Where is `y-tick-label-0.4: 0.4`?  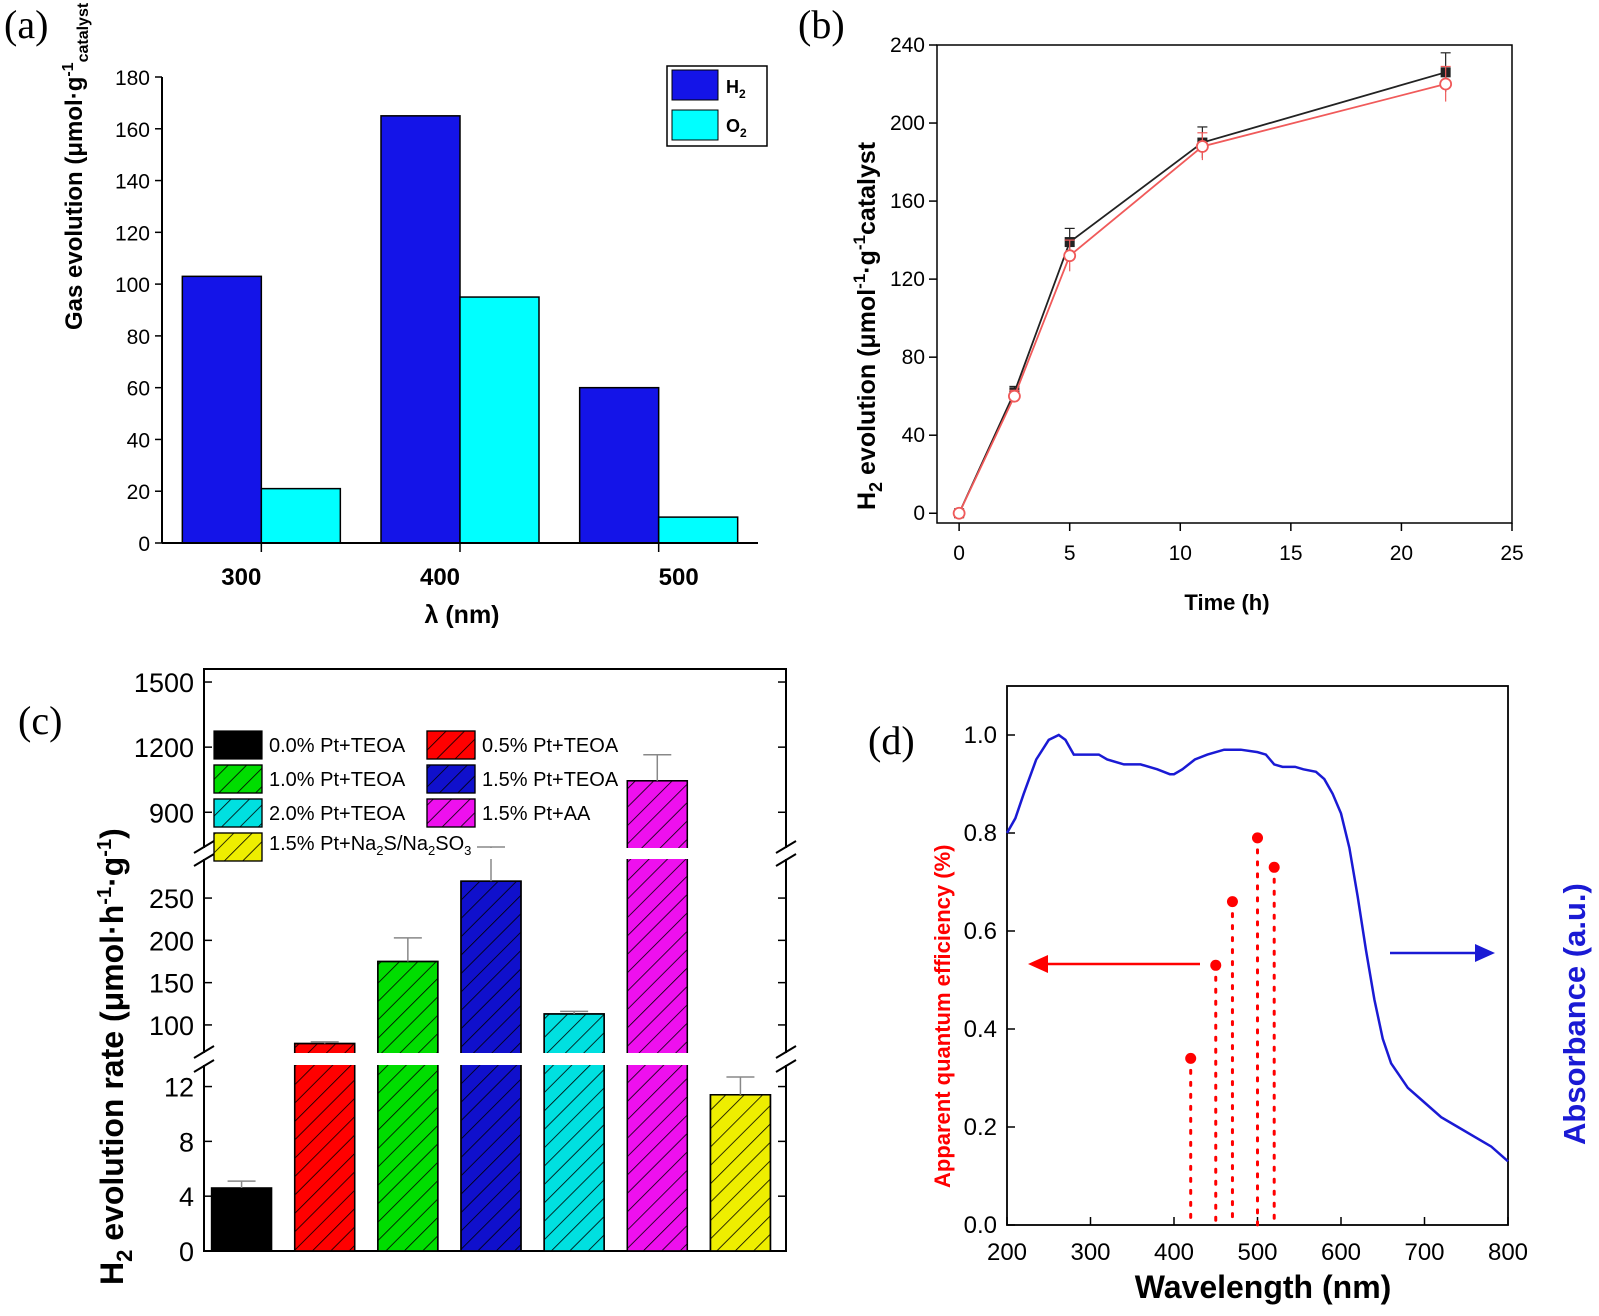
y-tick-label-0.4: 0.4 is located at coordinates (980, 1029).